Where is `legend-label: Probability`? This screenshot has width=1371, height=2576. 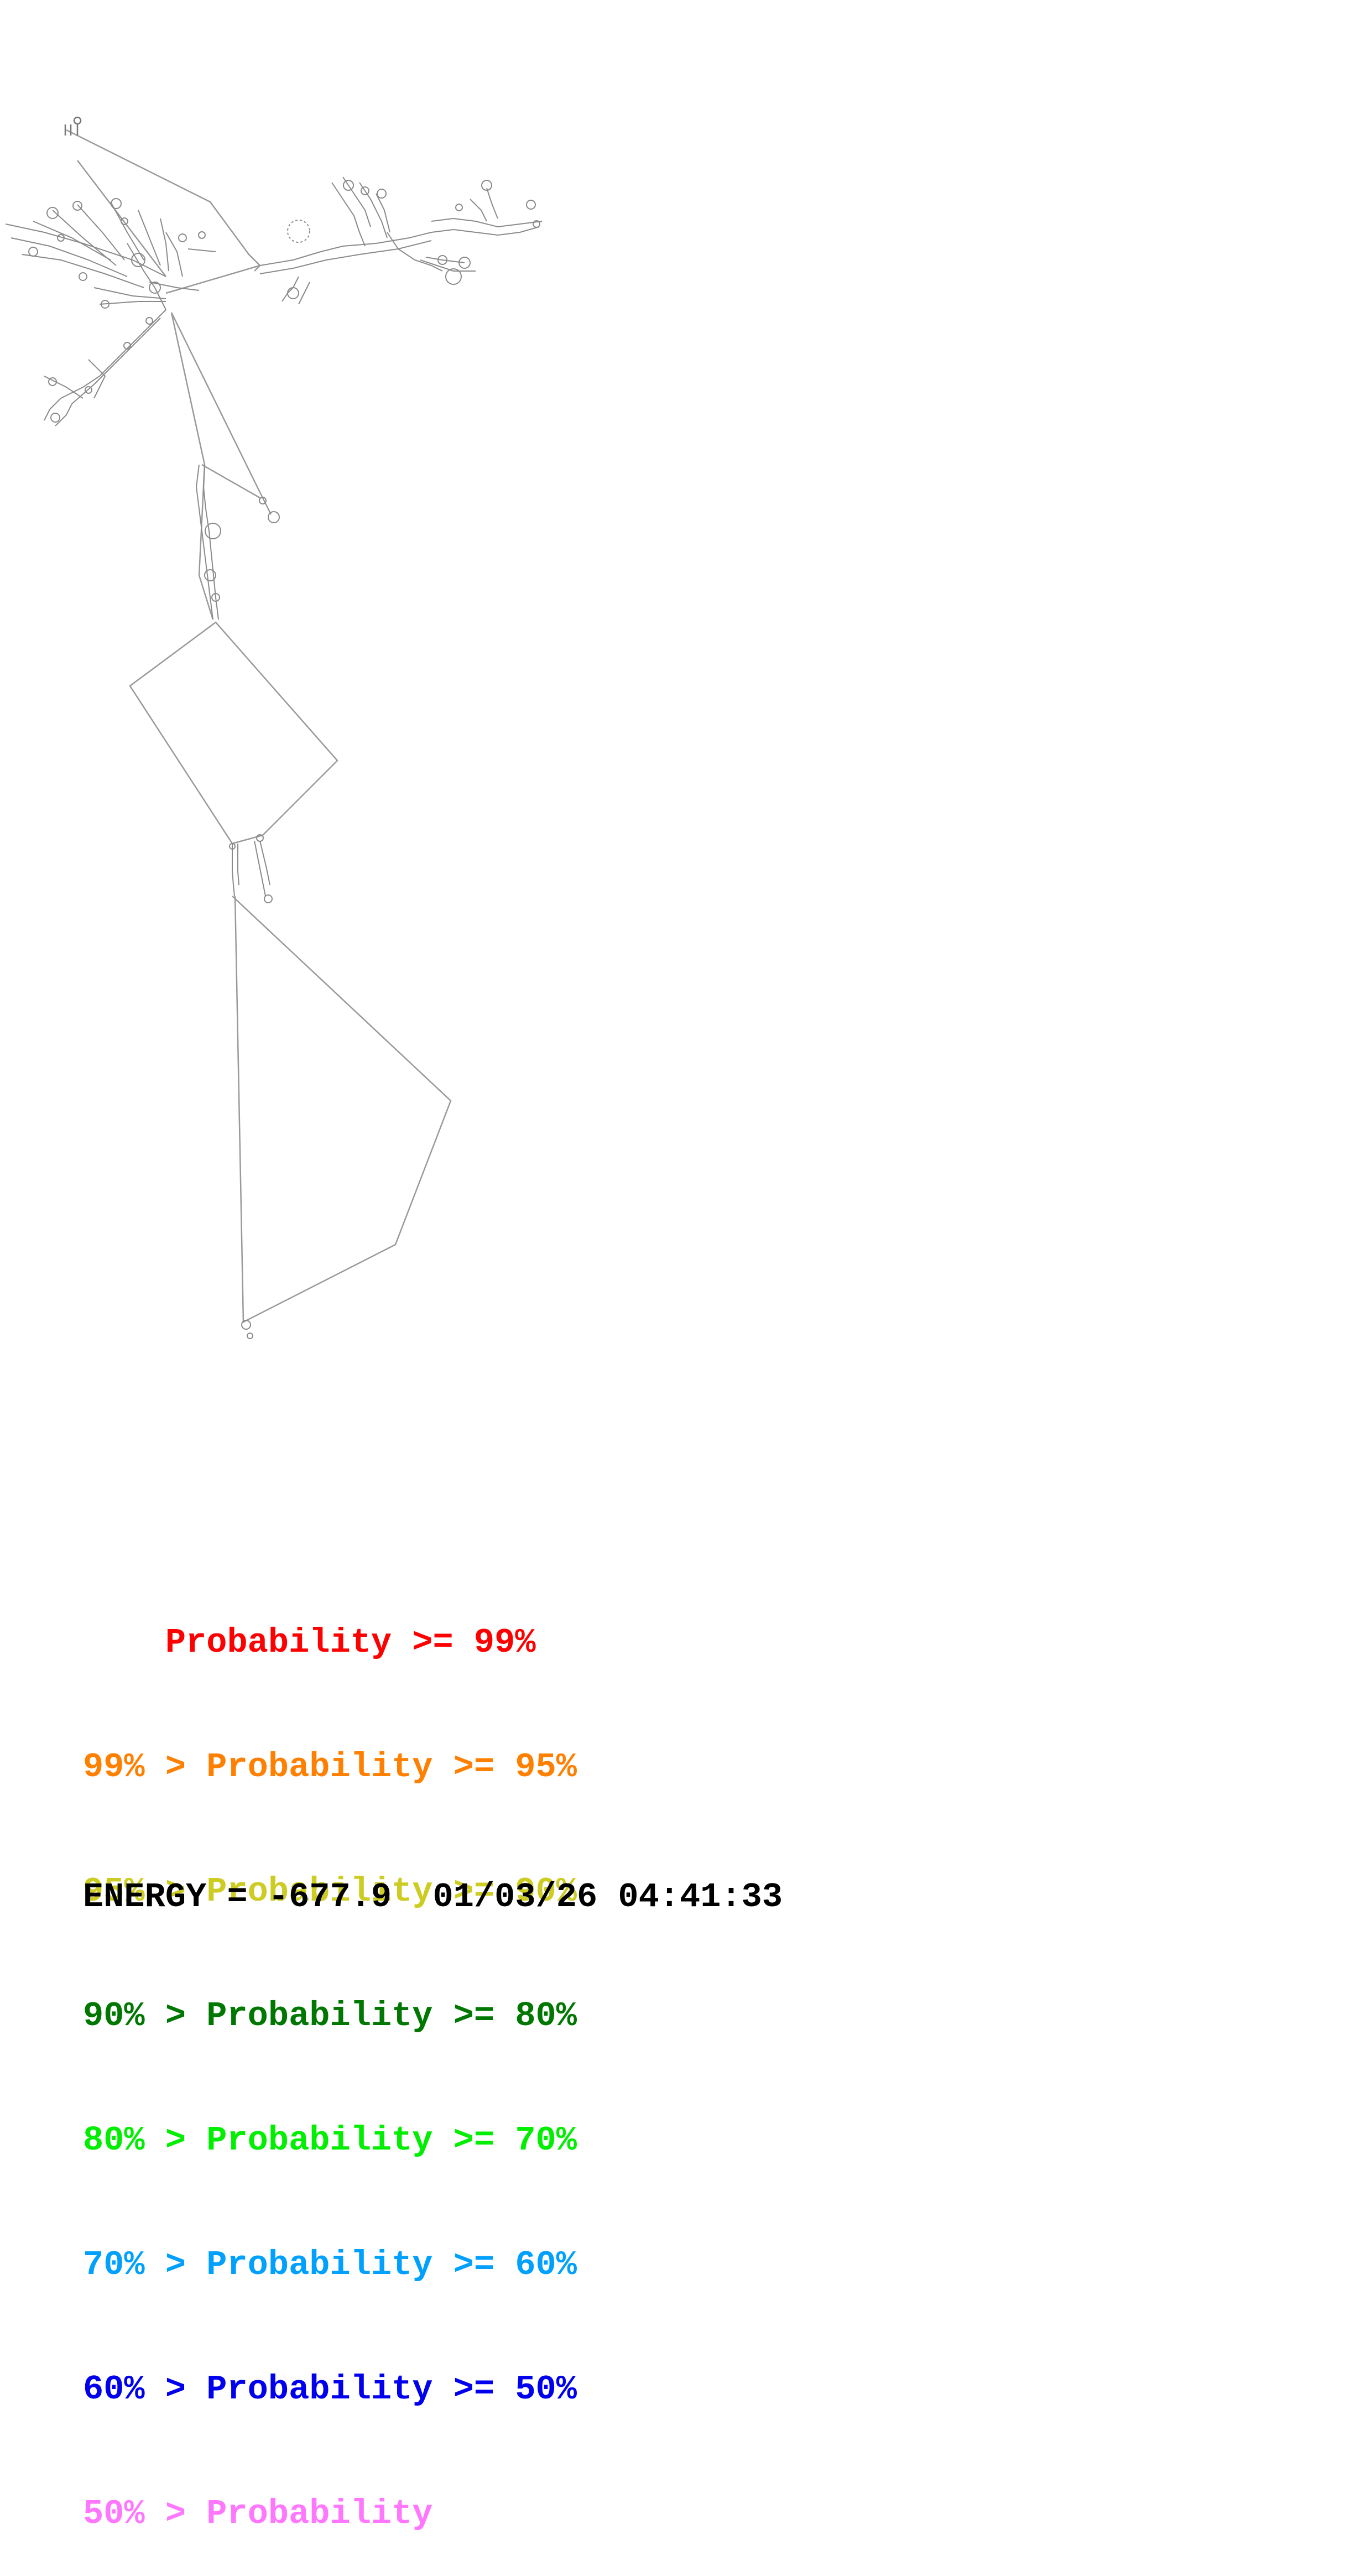 legend-label: Probability is located at coordinates (320, 2513).